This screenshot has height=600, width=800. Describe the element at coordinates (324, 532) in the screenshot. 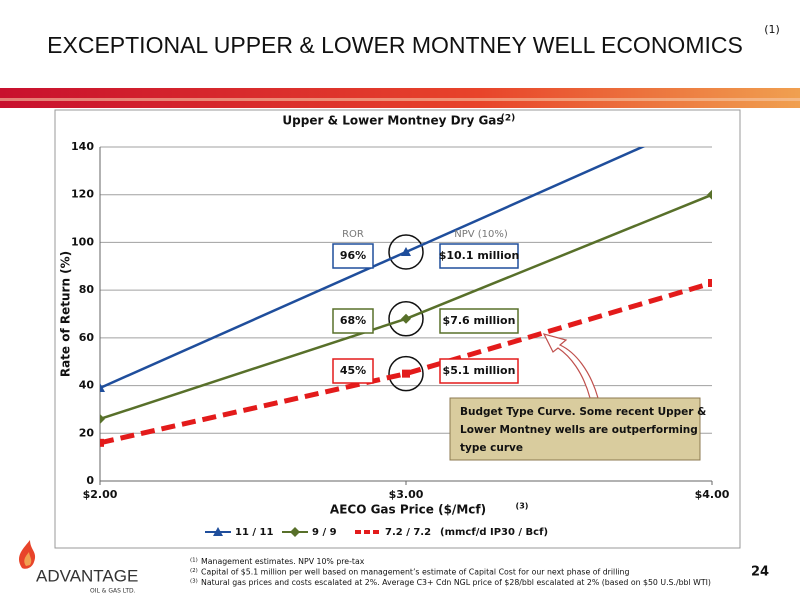

I see `legend-label: 9 / 9` at that location.